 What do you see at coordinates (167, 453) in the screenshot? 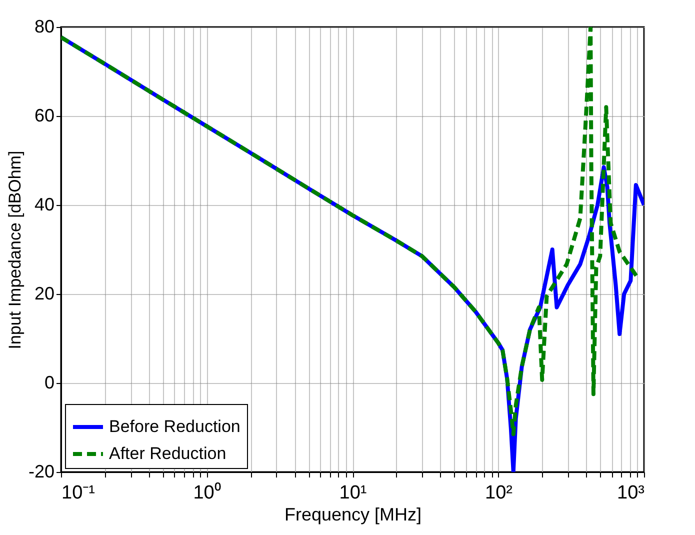
I see `legend-label: After Reduction` at bounding box center [167, 453].